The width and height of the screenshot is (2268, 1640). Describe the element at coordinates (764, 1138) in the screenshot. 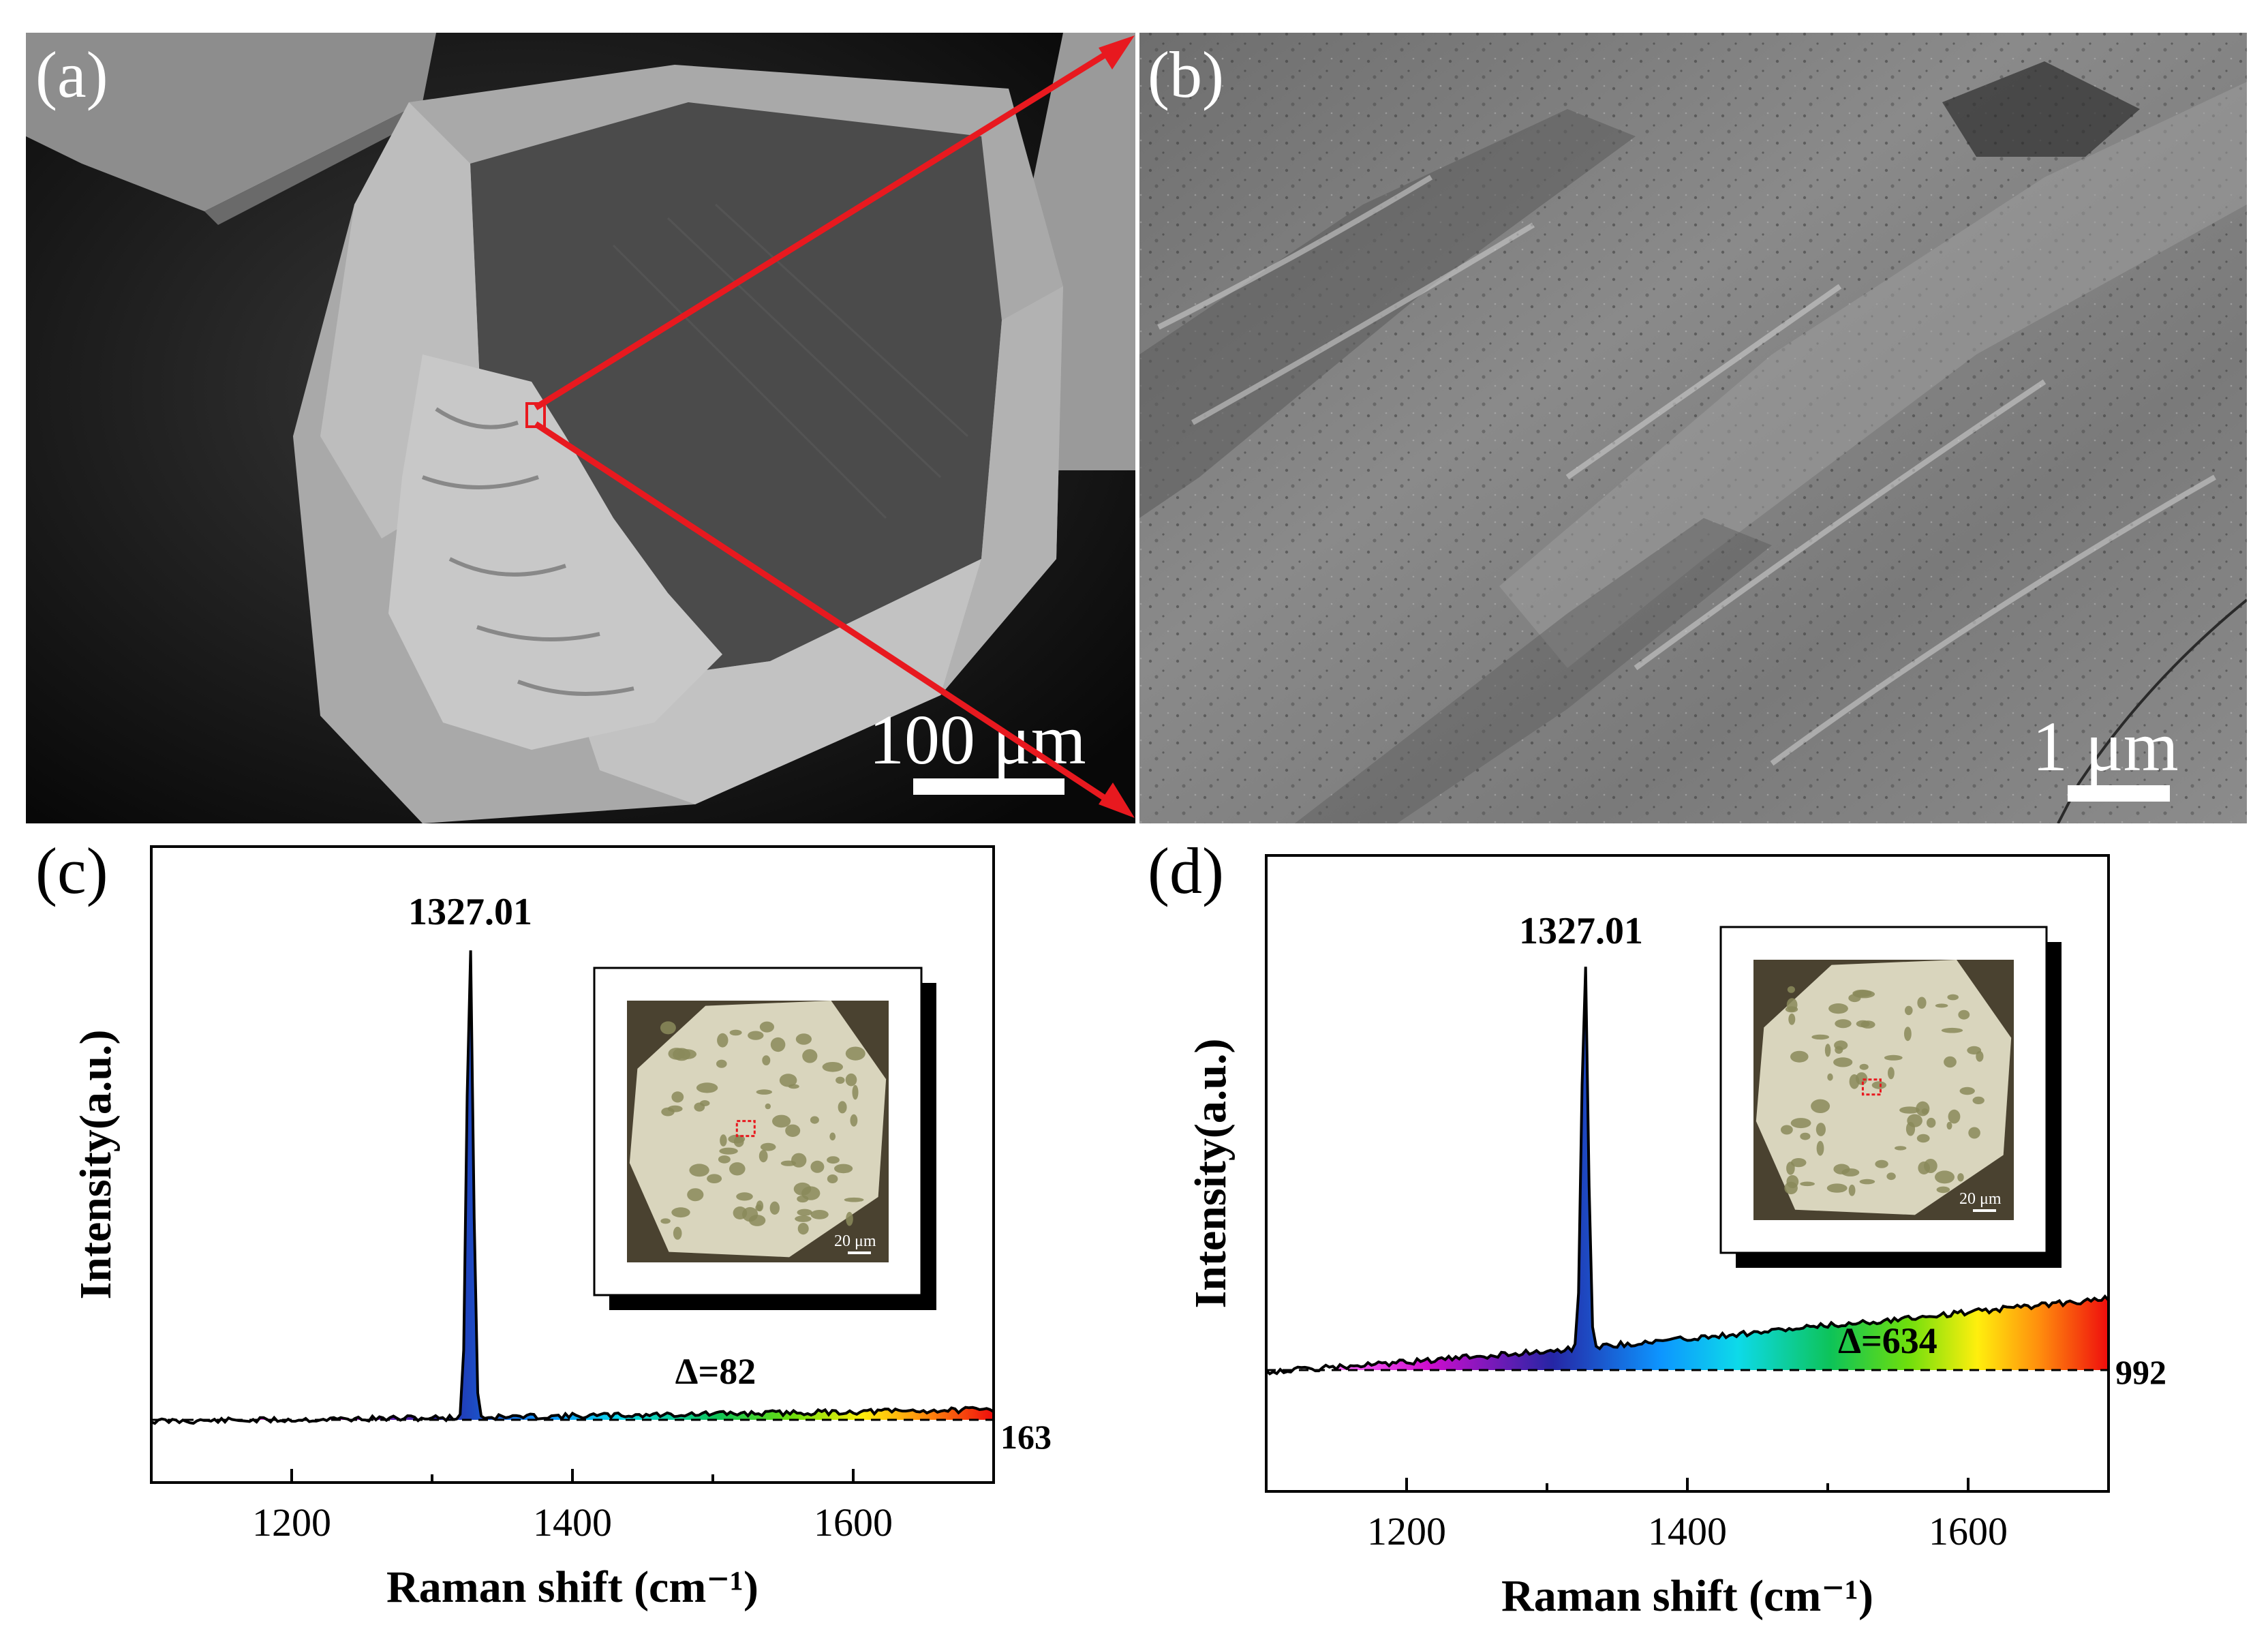

I see `inset-c: 20 μm` at that location.